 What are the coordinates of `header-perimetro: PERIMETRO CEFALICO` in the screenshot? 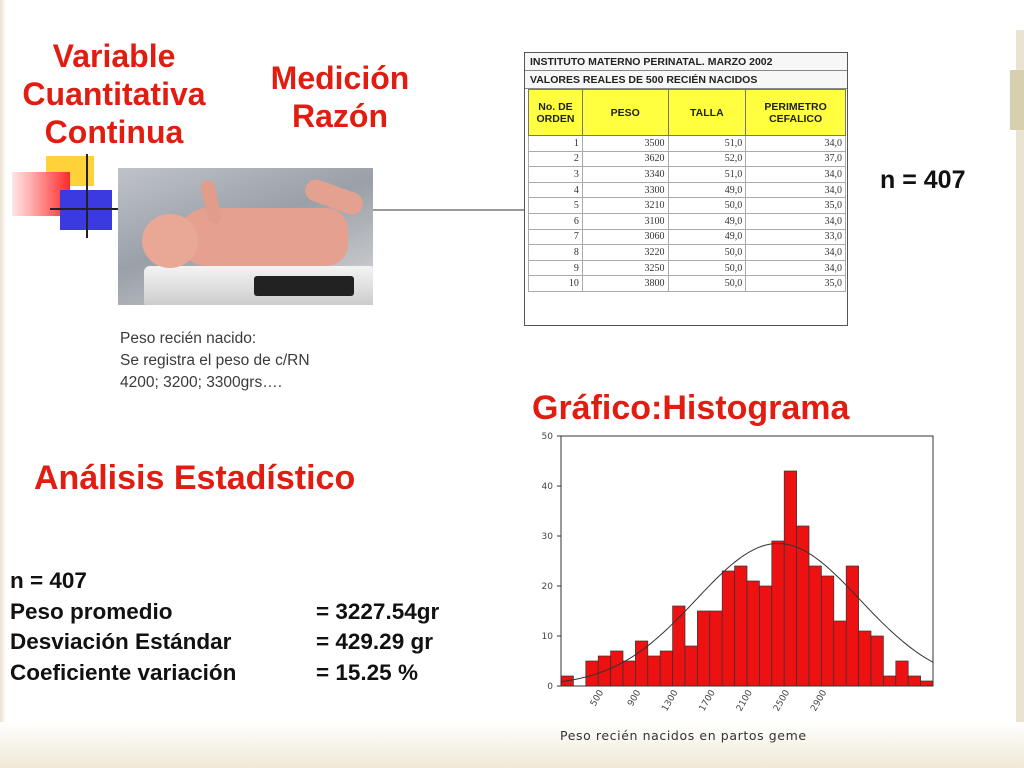 It's located at (795, 112).